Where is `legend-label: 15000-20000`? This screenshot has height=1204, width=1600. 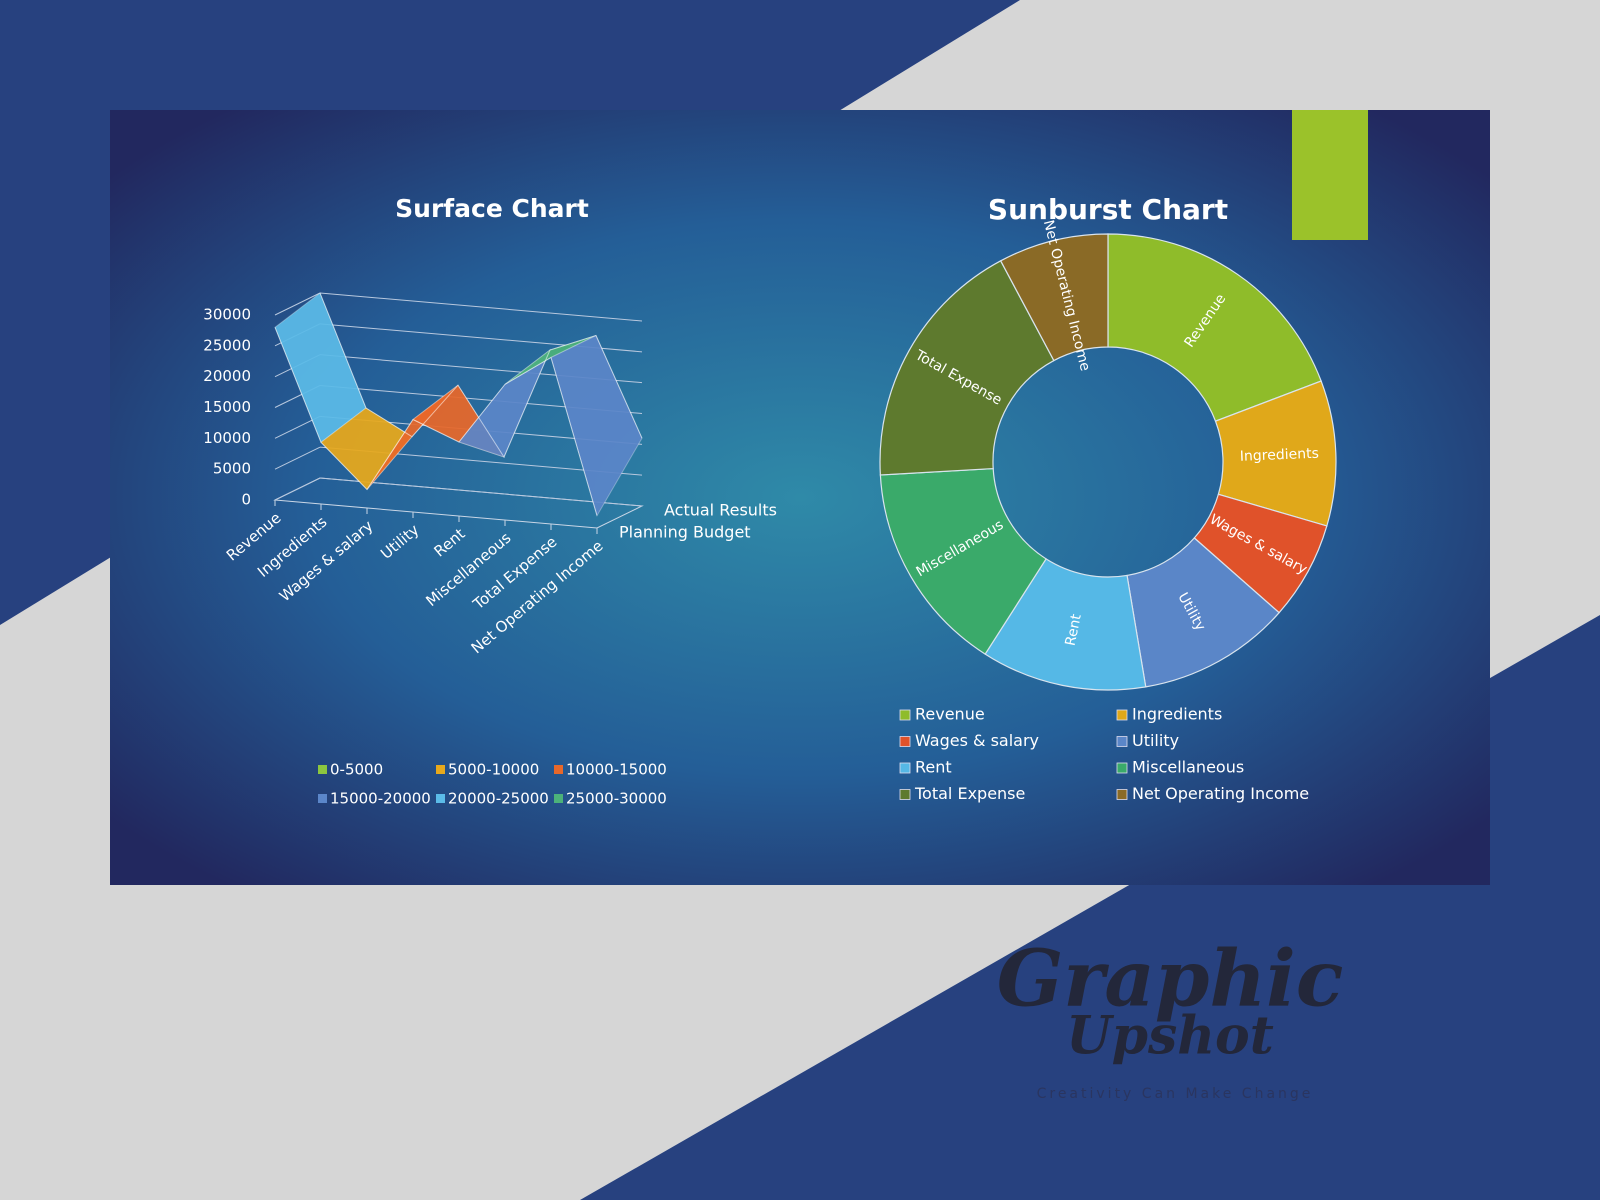 legend-label: 15000-20000 is located at coordinates (380, 799).